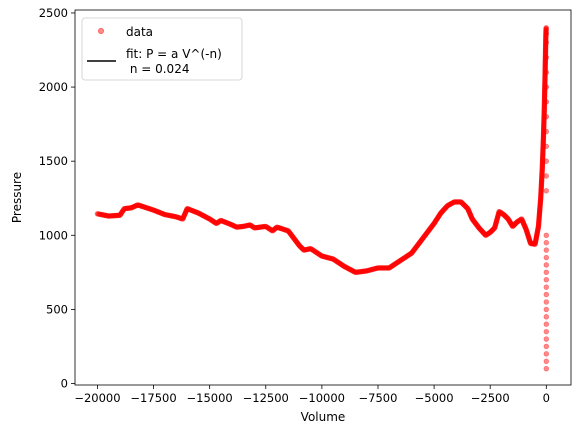 The height and width of the screenshot is (439, 580). I want to click on y-tick-label: 2000, so click(53, 87).